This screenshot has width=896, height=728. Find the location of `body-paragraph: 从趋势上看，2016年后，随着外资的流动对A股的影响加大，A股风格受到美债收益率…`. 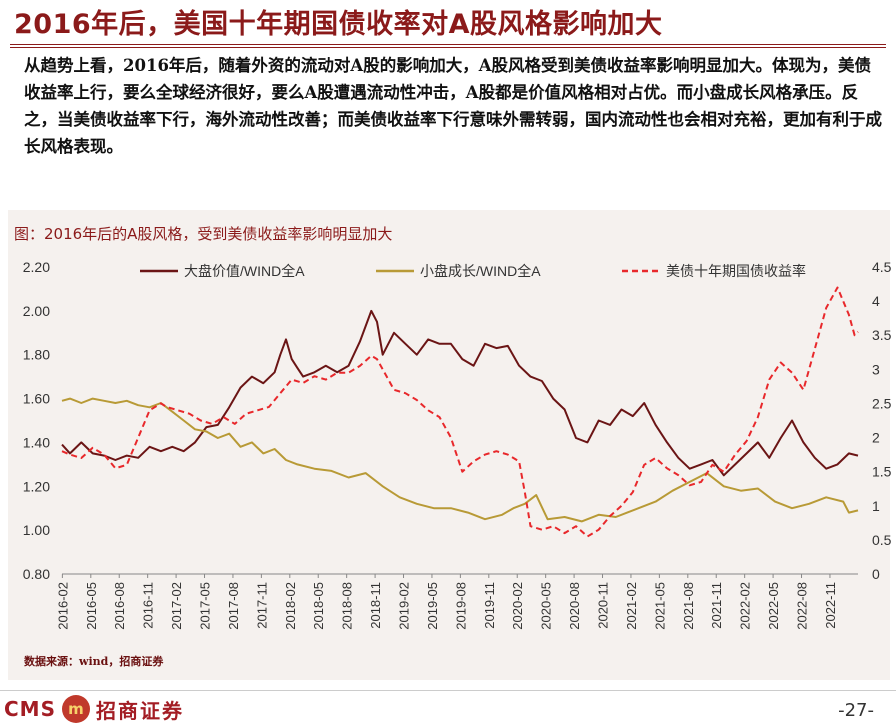

body-paragraph: 从趋势上看，2016年后，随着外资的流动对A股的影响加大，A股风格受到美债收益率… is located at coordinates (453, 106).